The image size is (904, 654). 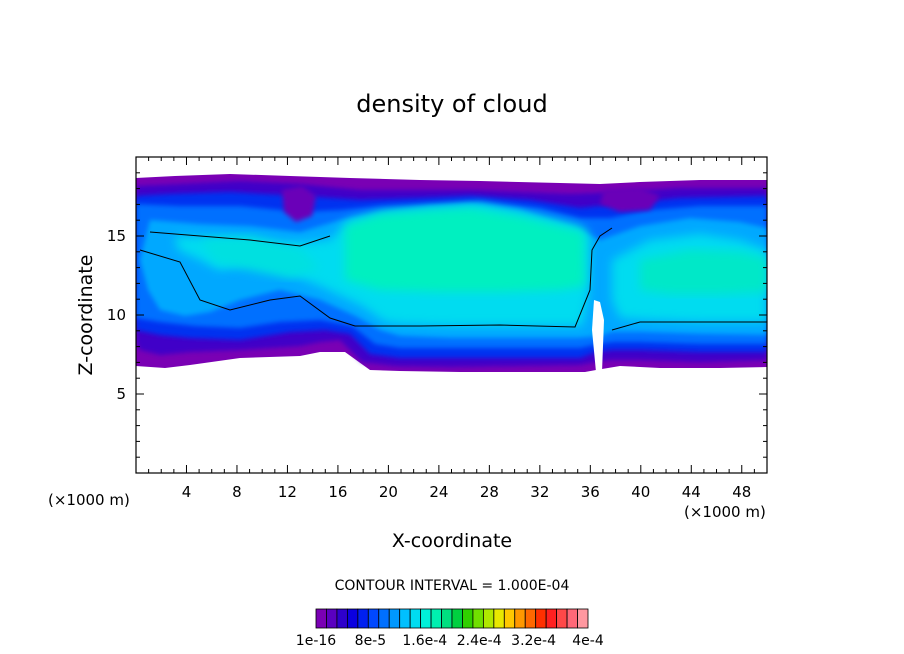 What do you see at coordinates (287, 492) in the screenshot?
I see `x-tick-label: 12` at bounding box center [287, 492].